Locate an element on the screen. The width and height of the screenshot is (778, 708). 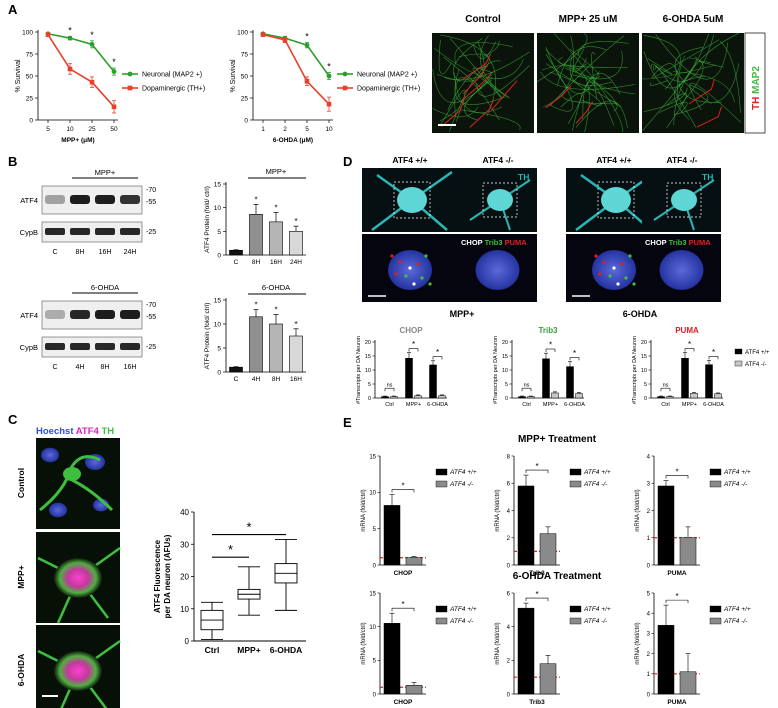
y-tick-label: 5 is located at coordinates (645, 385).